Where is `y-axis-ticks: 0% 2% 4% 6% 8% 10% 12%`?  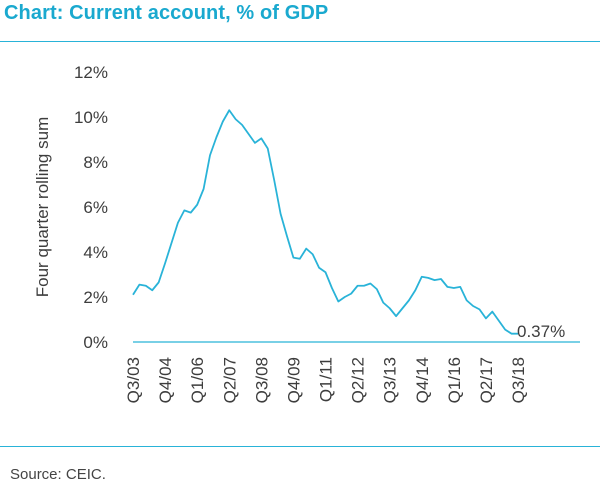
y-axis-ticks: 0% 2% 4% 6% 8% 10% 12% is located at coordinates (91, 207).